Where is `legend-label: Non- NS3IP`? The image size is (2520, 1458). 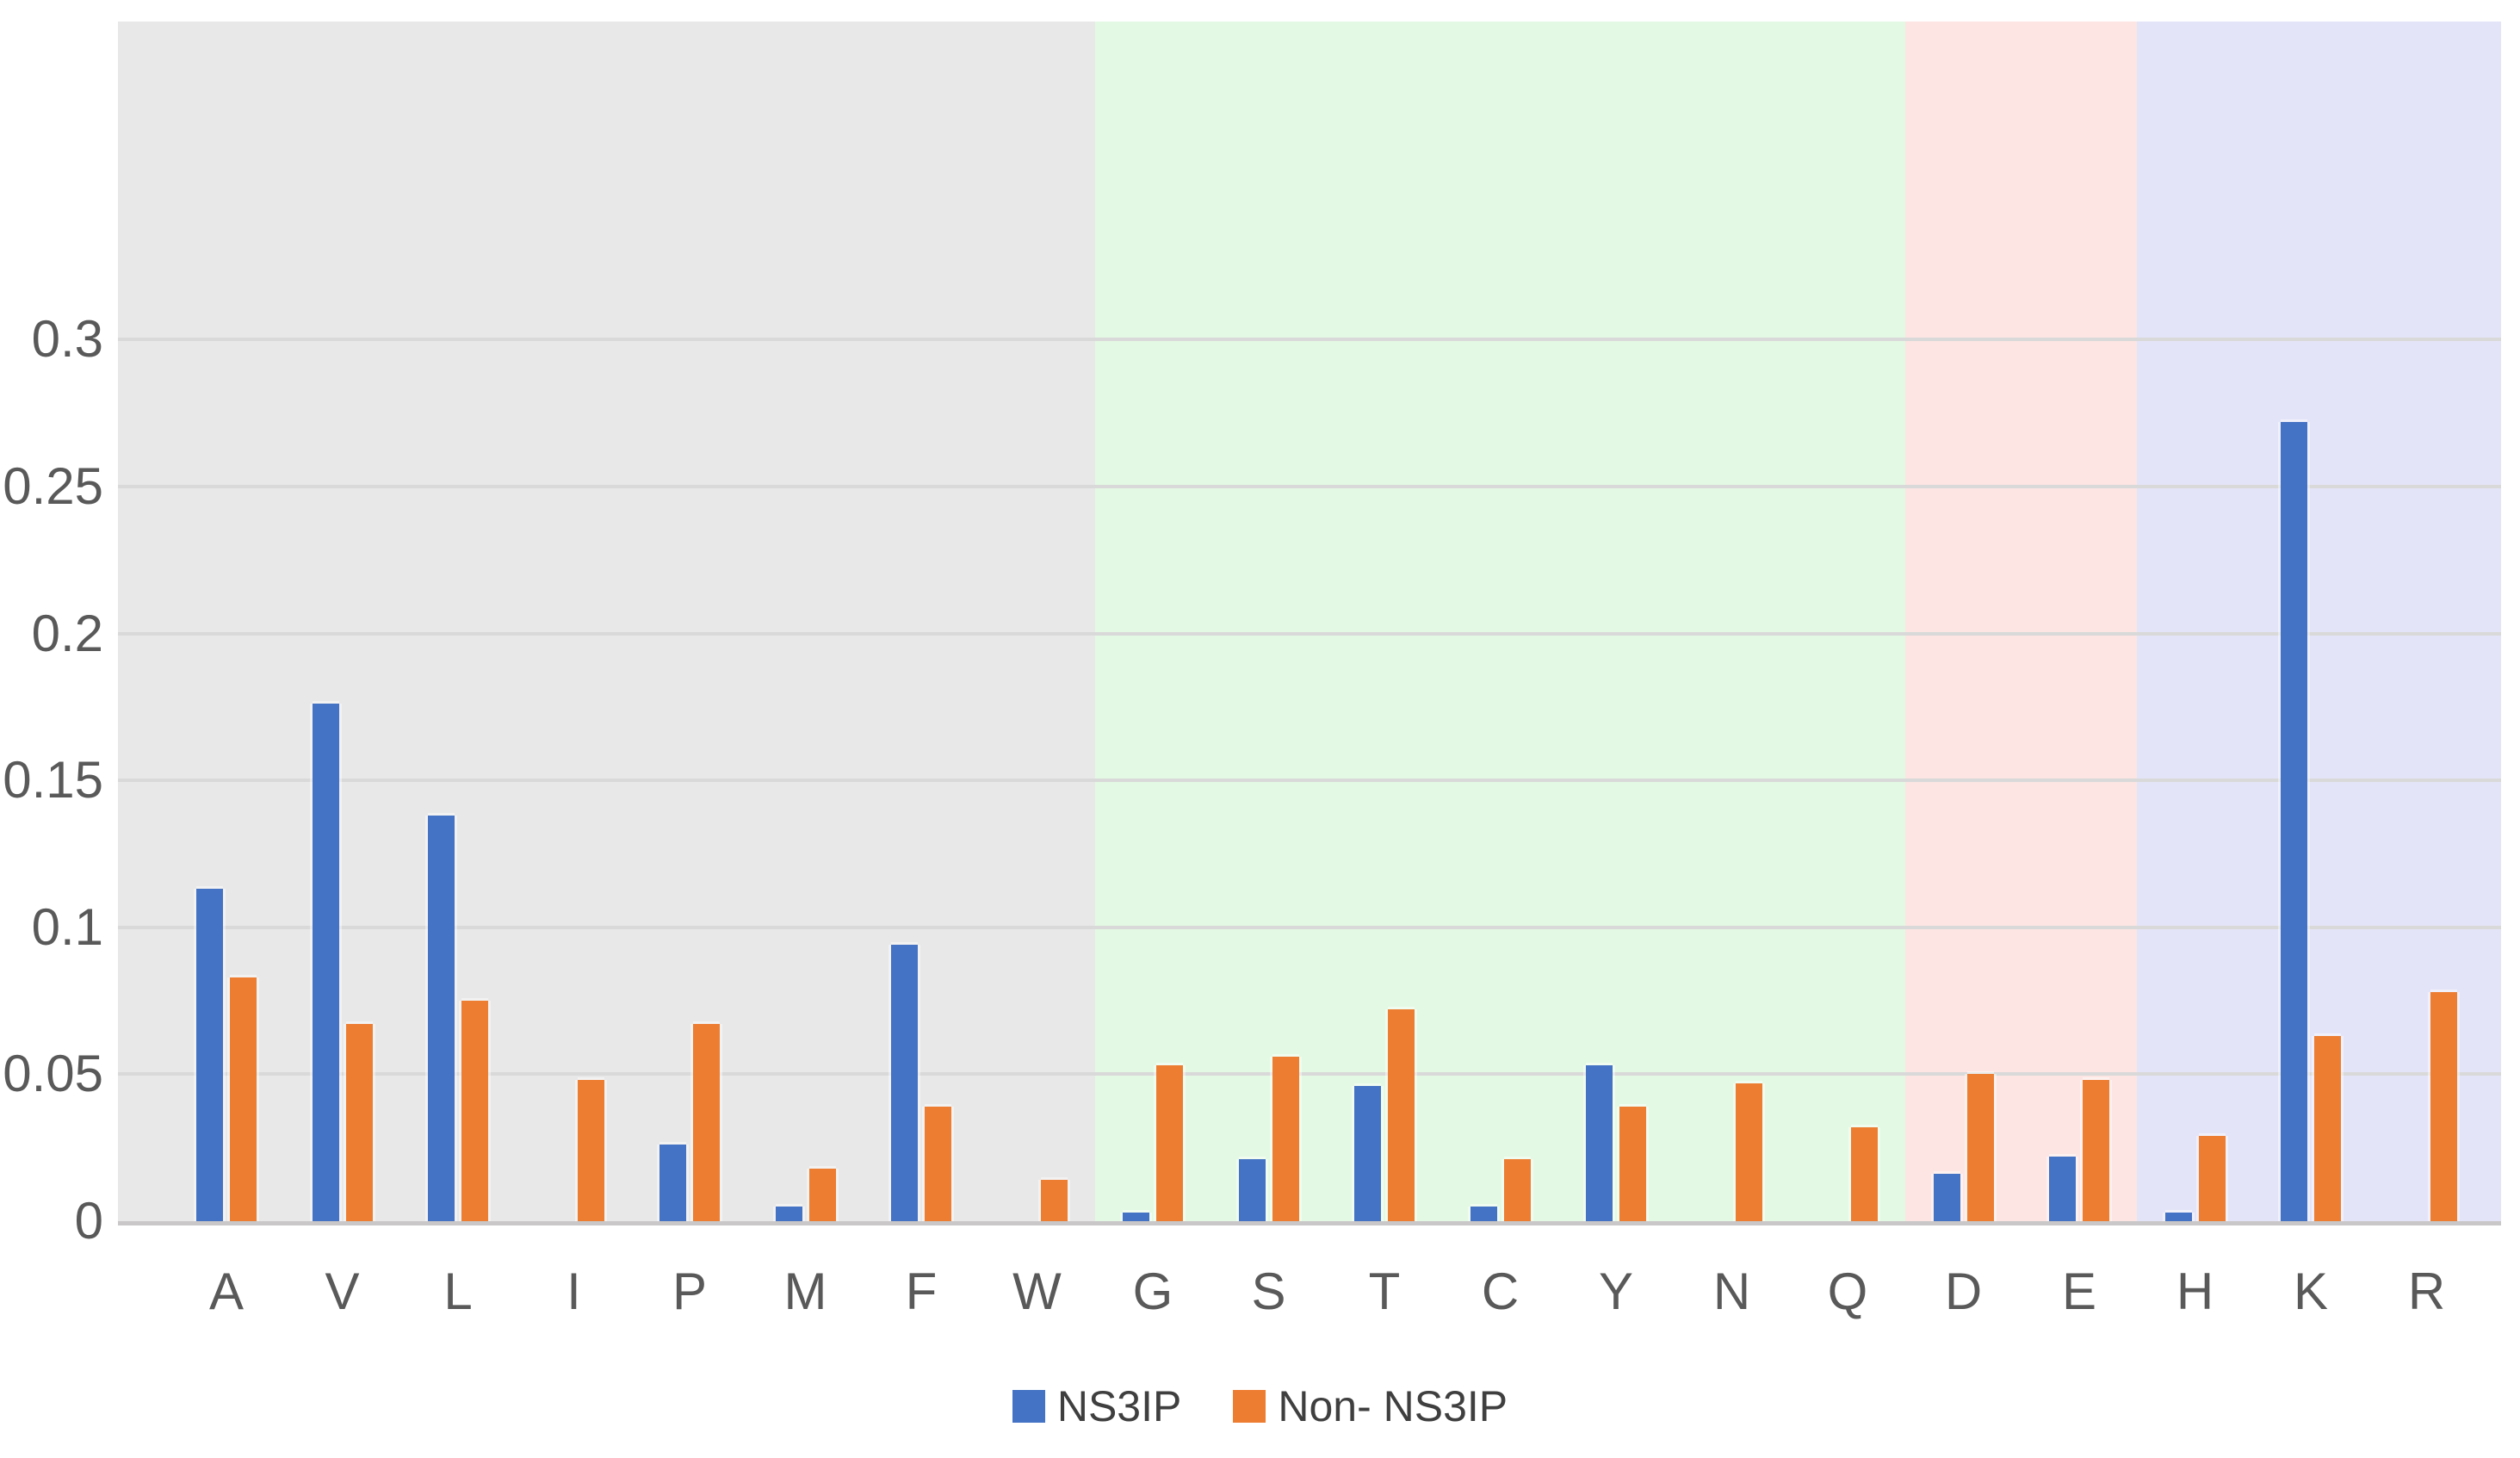
legend-label: Non- NS3IP is located at coordinates (1393, 1406).